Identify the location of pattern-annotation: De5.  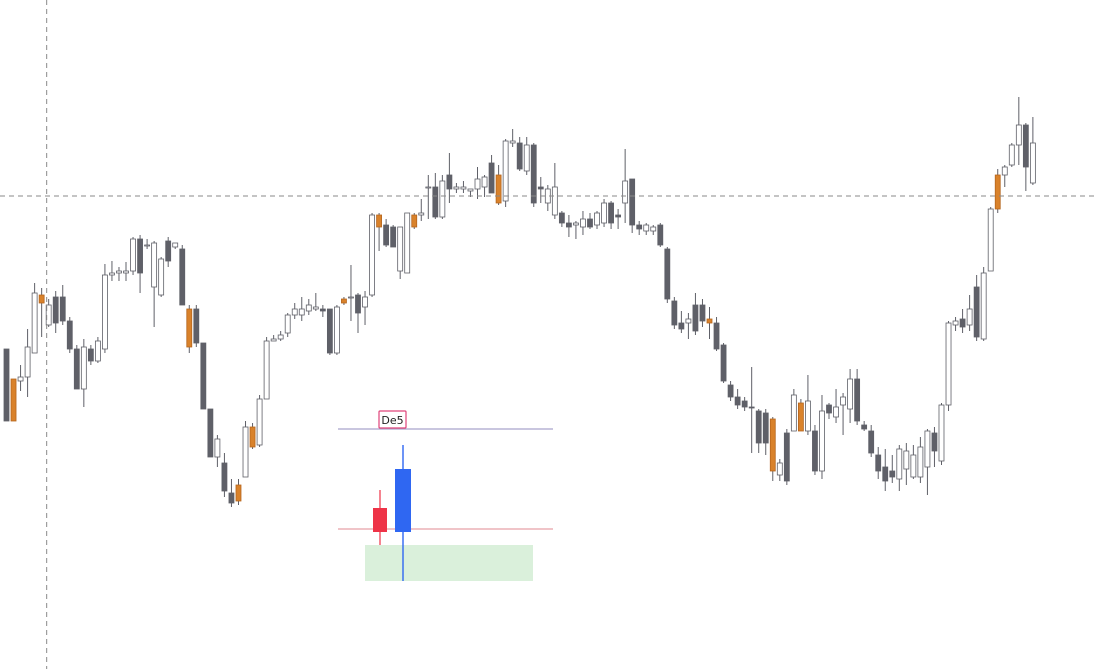
(445, 495).